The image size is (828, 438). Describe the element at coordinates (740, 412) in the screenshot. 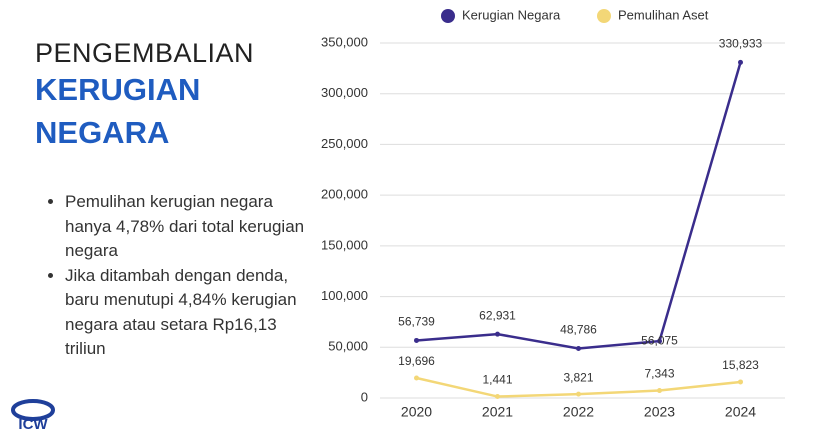

I see `x-tick-label: 2024` at that location.